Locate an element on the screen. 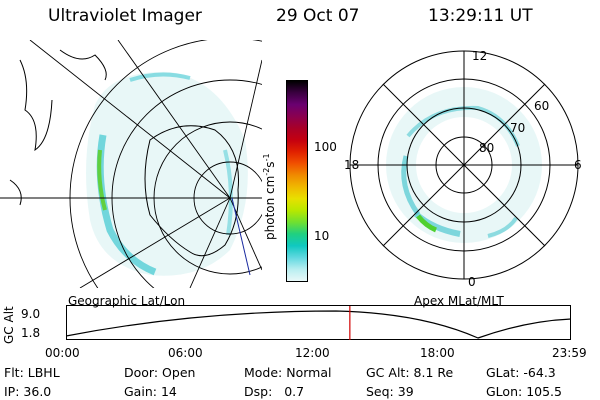 The image size is (600, 400). colorbar-tick-100: 100 is located at coordinates (325, 147).